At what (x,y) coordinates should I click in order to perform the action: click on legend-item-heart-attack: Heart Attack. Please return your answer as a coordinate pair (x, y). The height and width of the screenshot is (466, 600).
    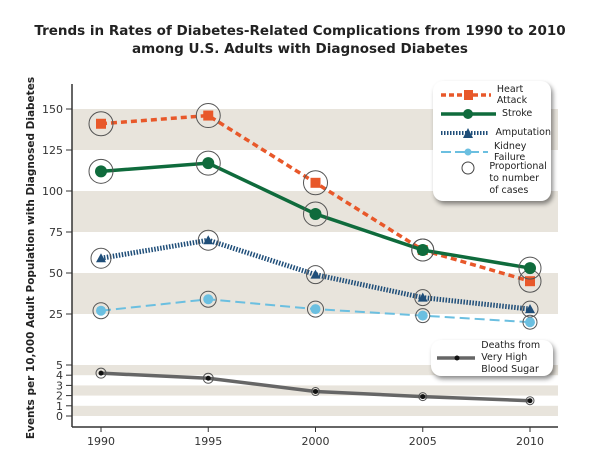
    Looking at the image, I should click on (492, 94).